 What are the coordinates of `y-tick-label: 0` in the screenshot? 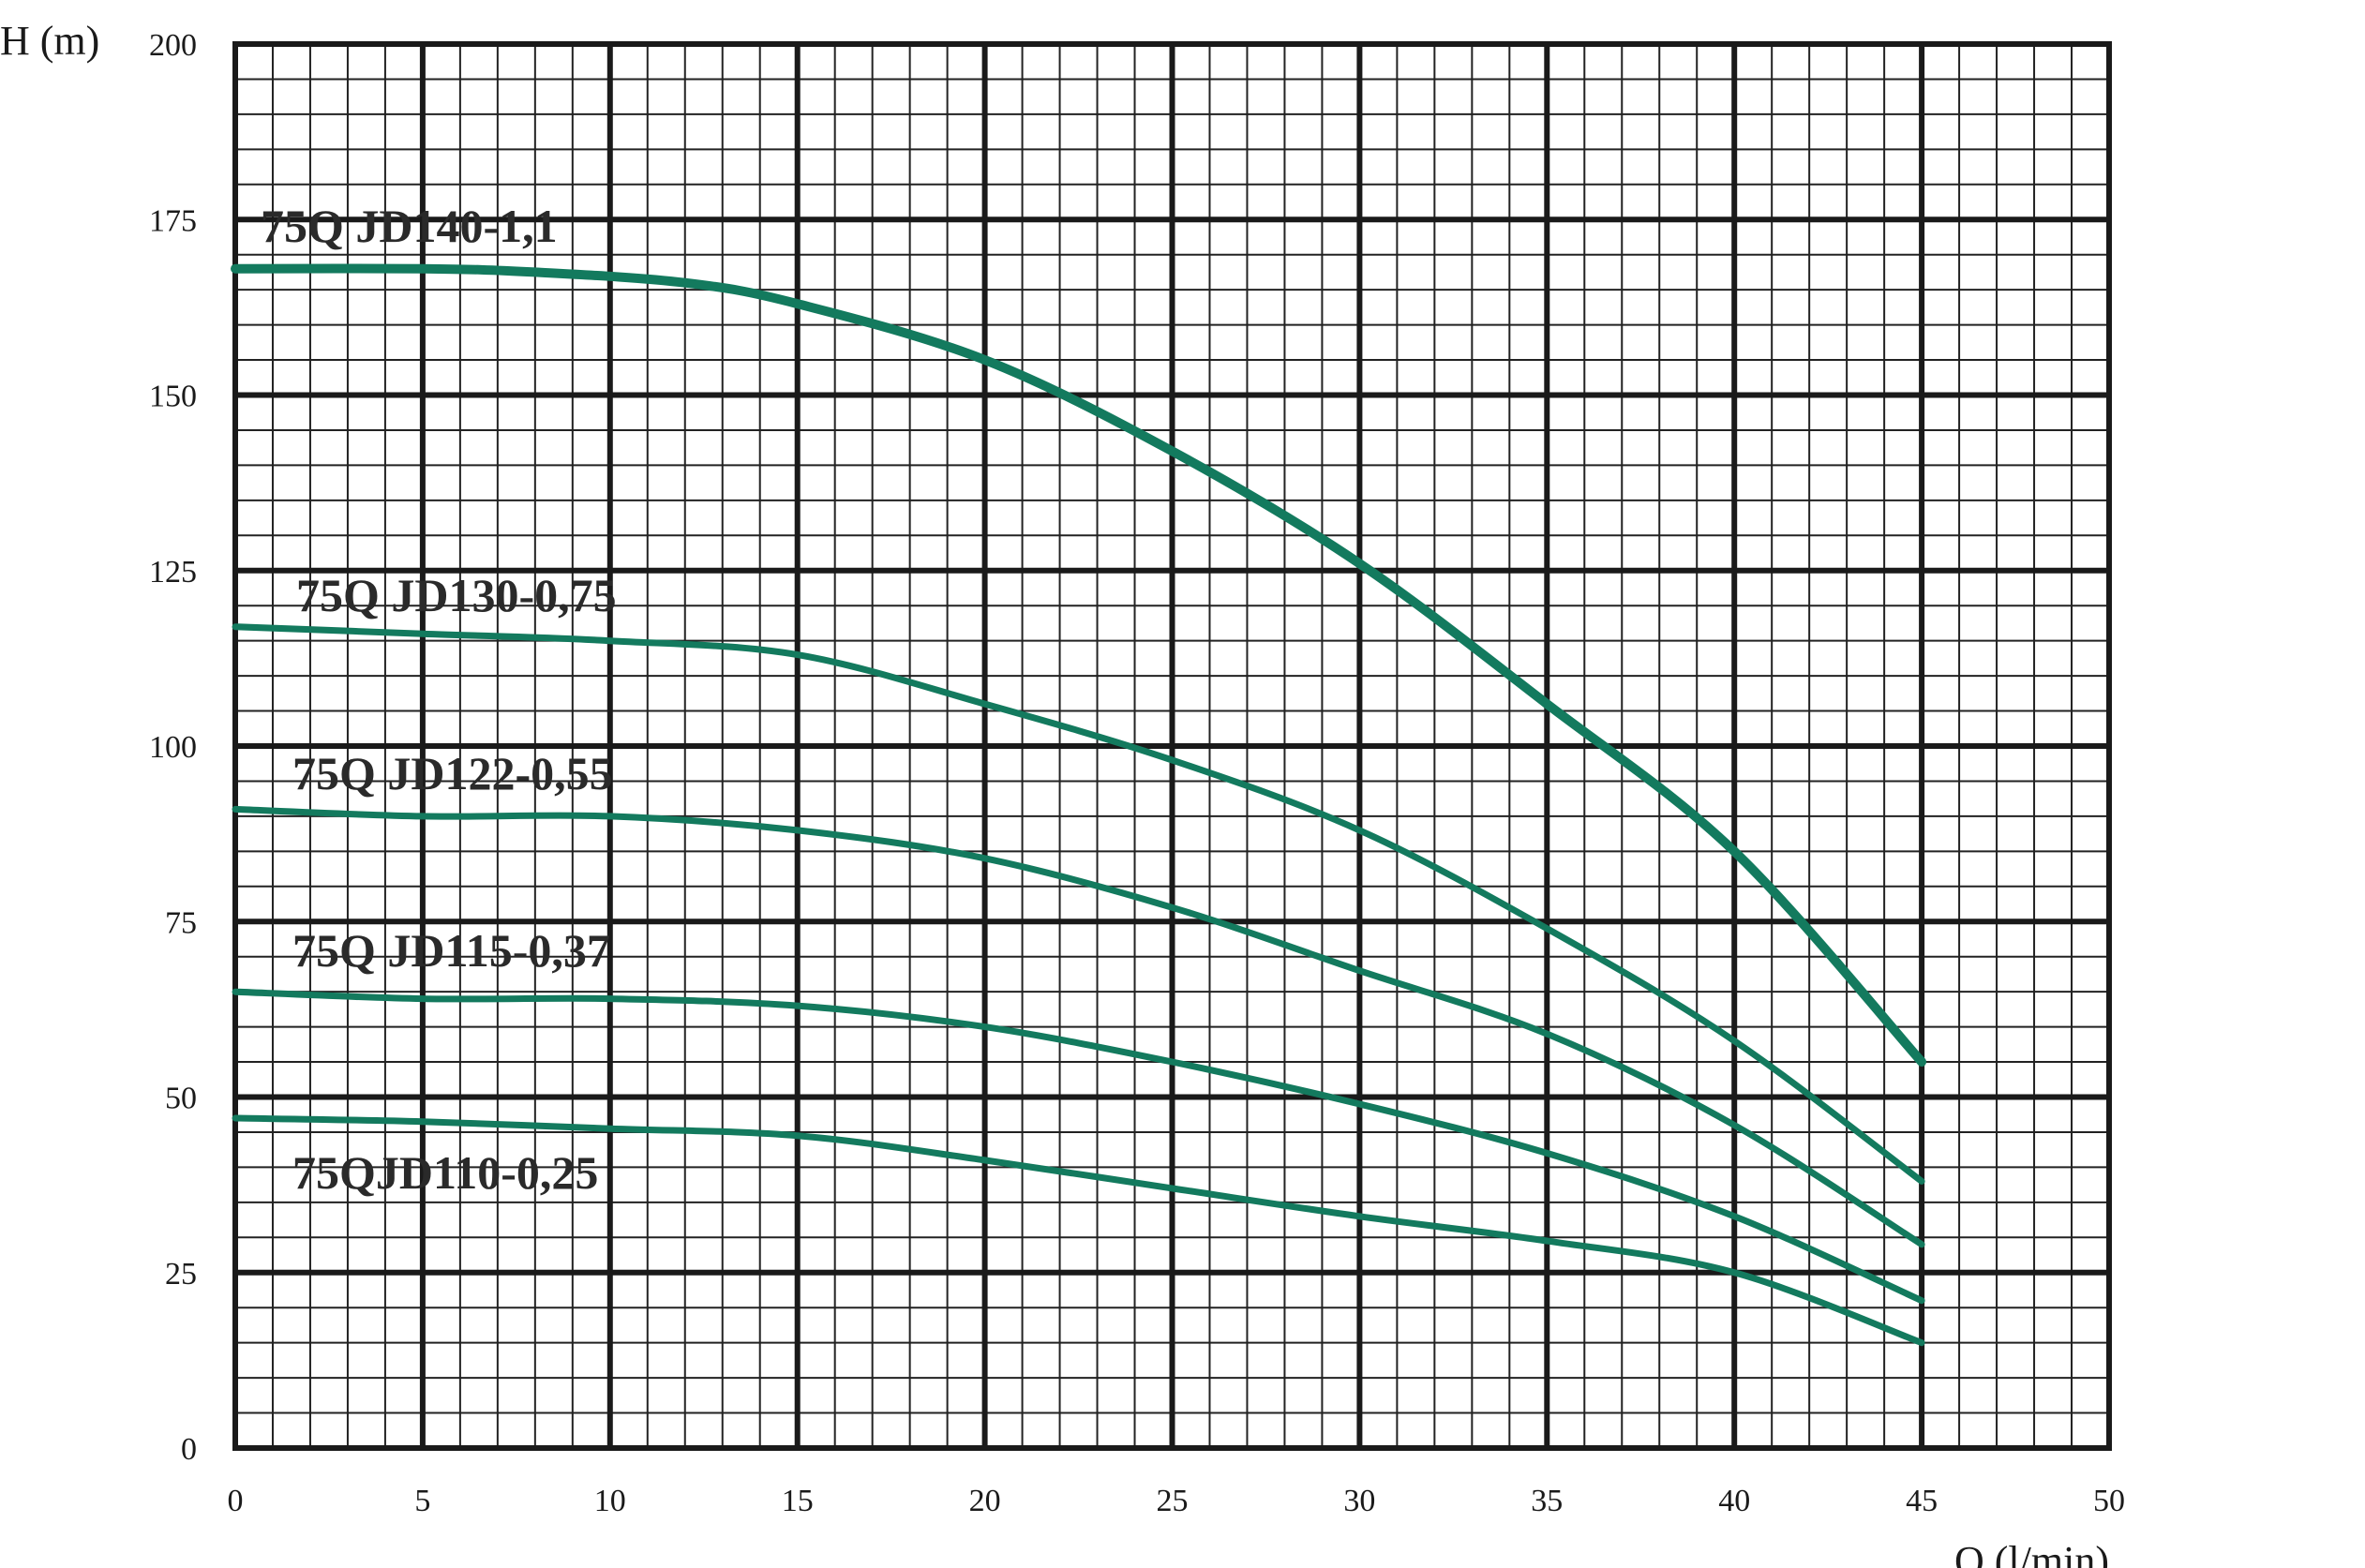 It's located at (189, 1450).